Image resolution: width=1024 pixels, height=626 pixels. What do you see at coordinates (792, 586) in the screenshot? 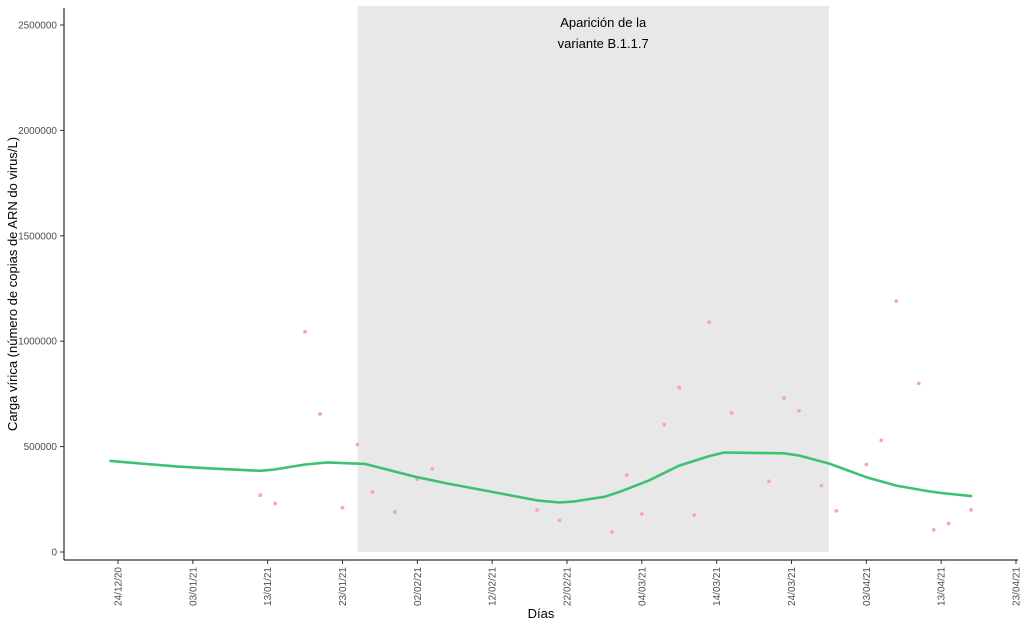
I see `x-tick-label: 24/03/21` at bounding box center [792, 586].